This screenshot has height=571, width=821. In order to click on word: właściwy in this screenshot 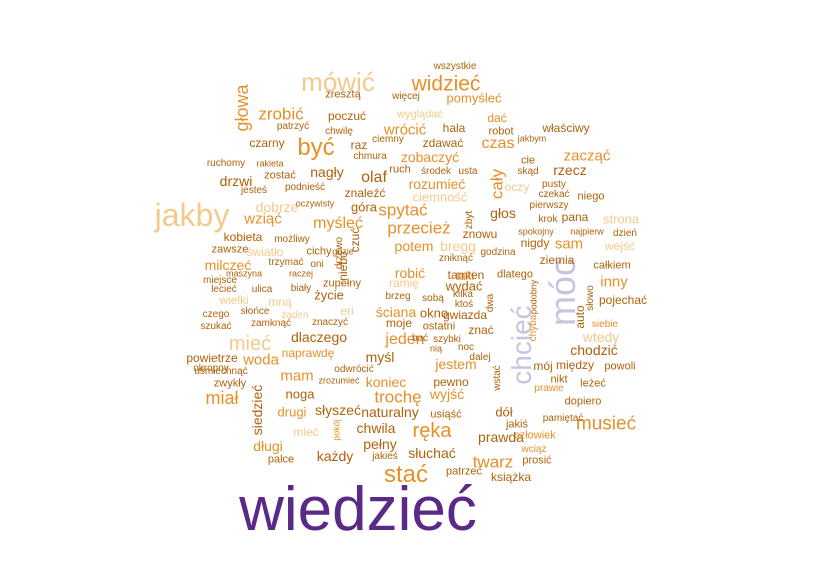, I will do `click(566, 128)`.